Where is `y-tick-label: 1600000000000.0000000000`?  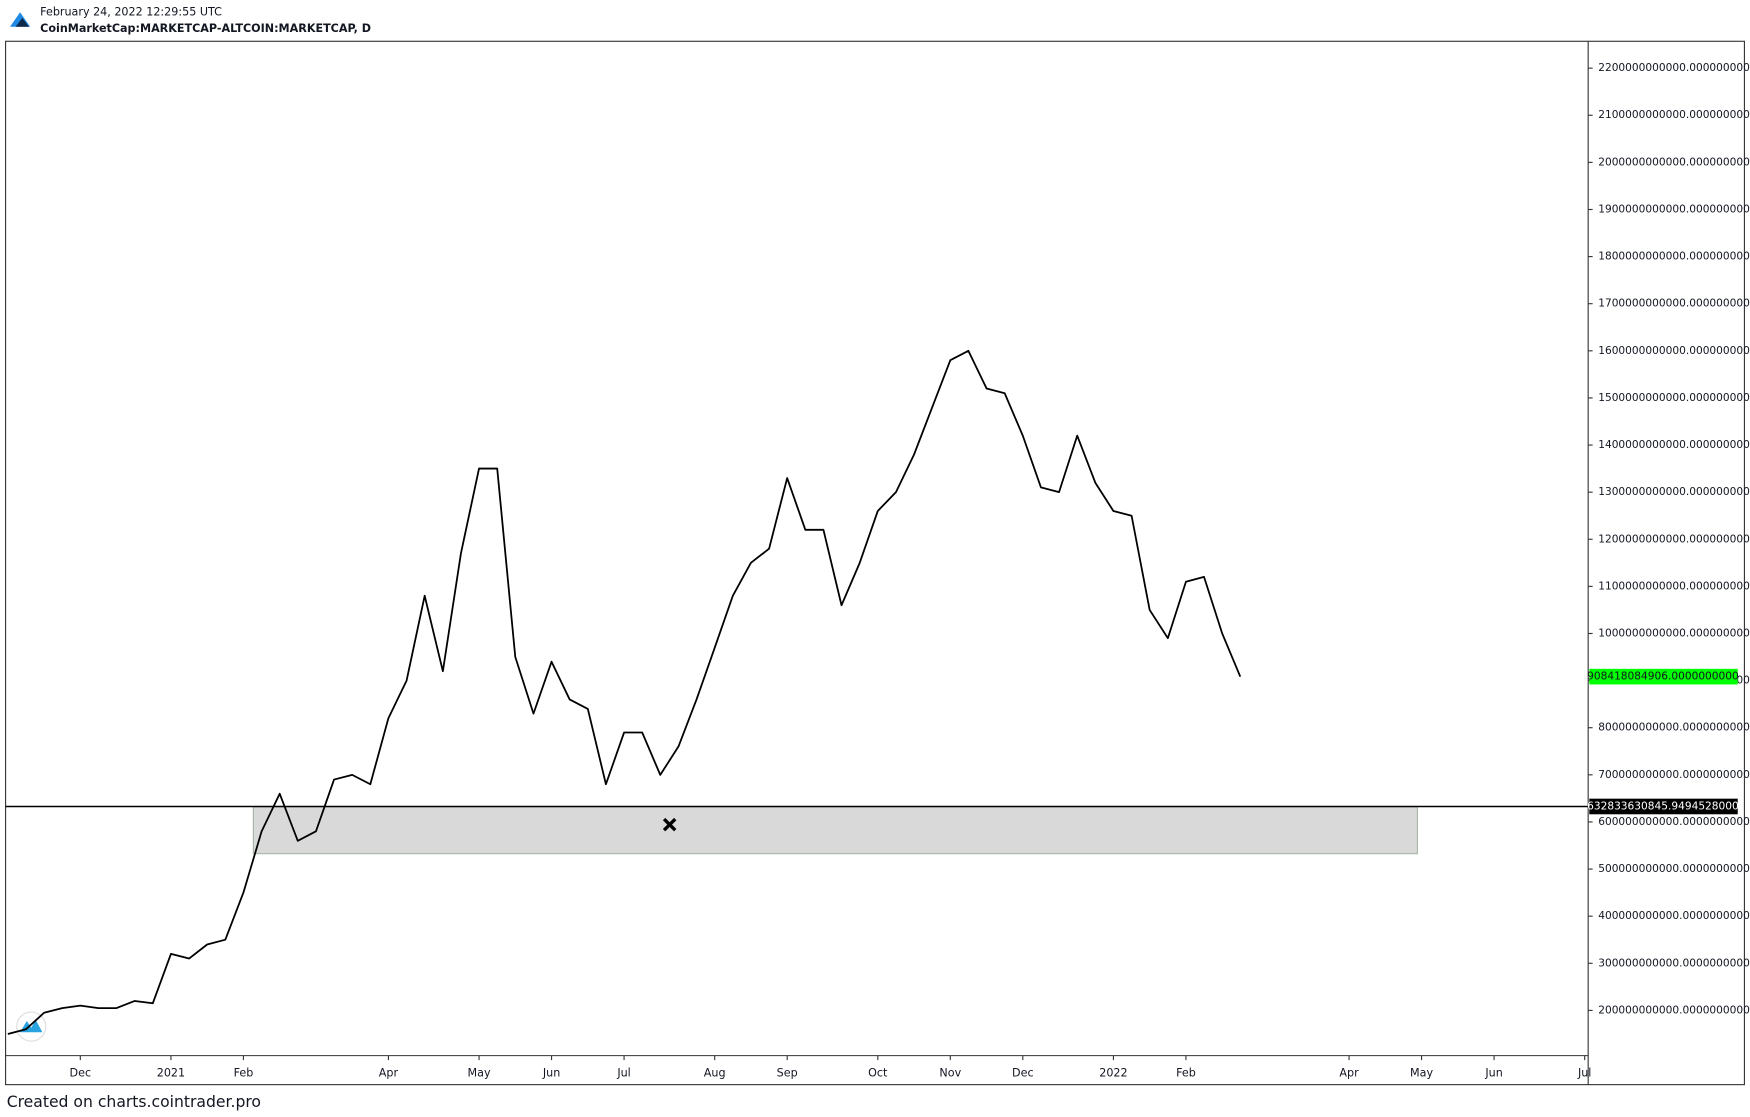
y-tick-label: 1600000000000.0000000000 is located at coordinates (1674, 351).